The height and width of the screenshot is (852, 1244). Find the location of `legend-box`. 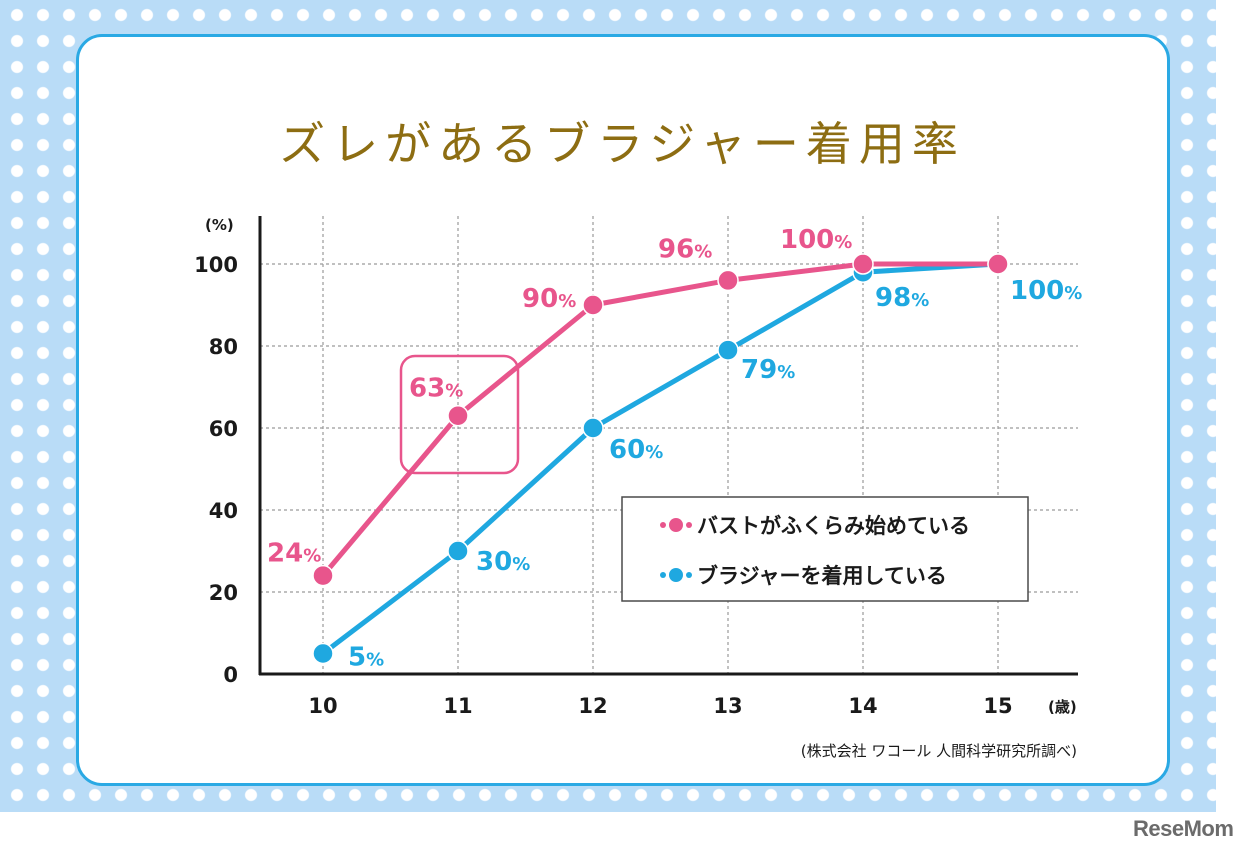

legend-box is located at coordinates (825, 549).